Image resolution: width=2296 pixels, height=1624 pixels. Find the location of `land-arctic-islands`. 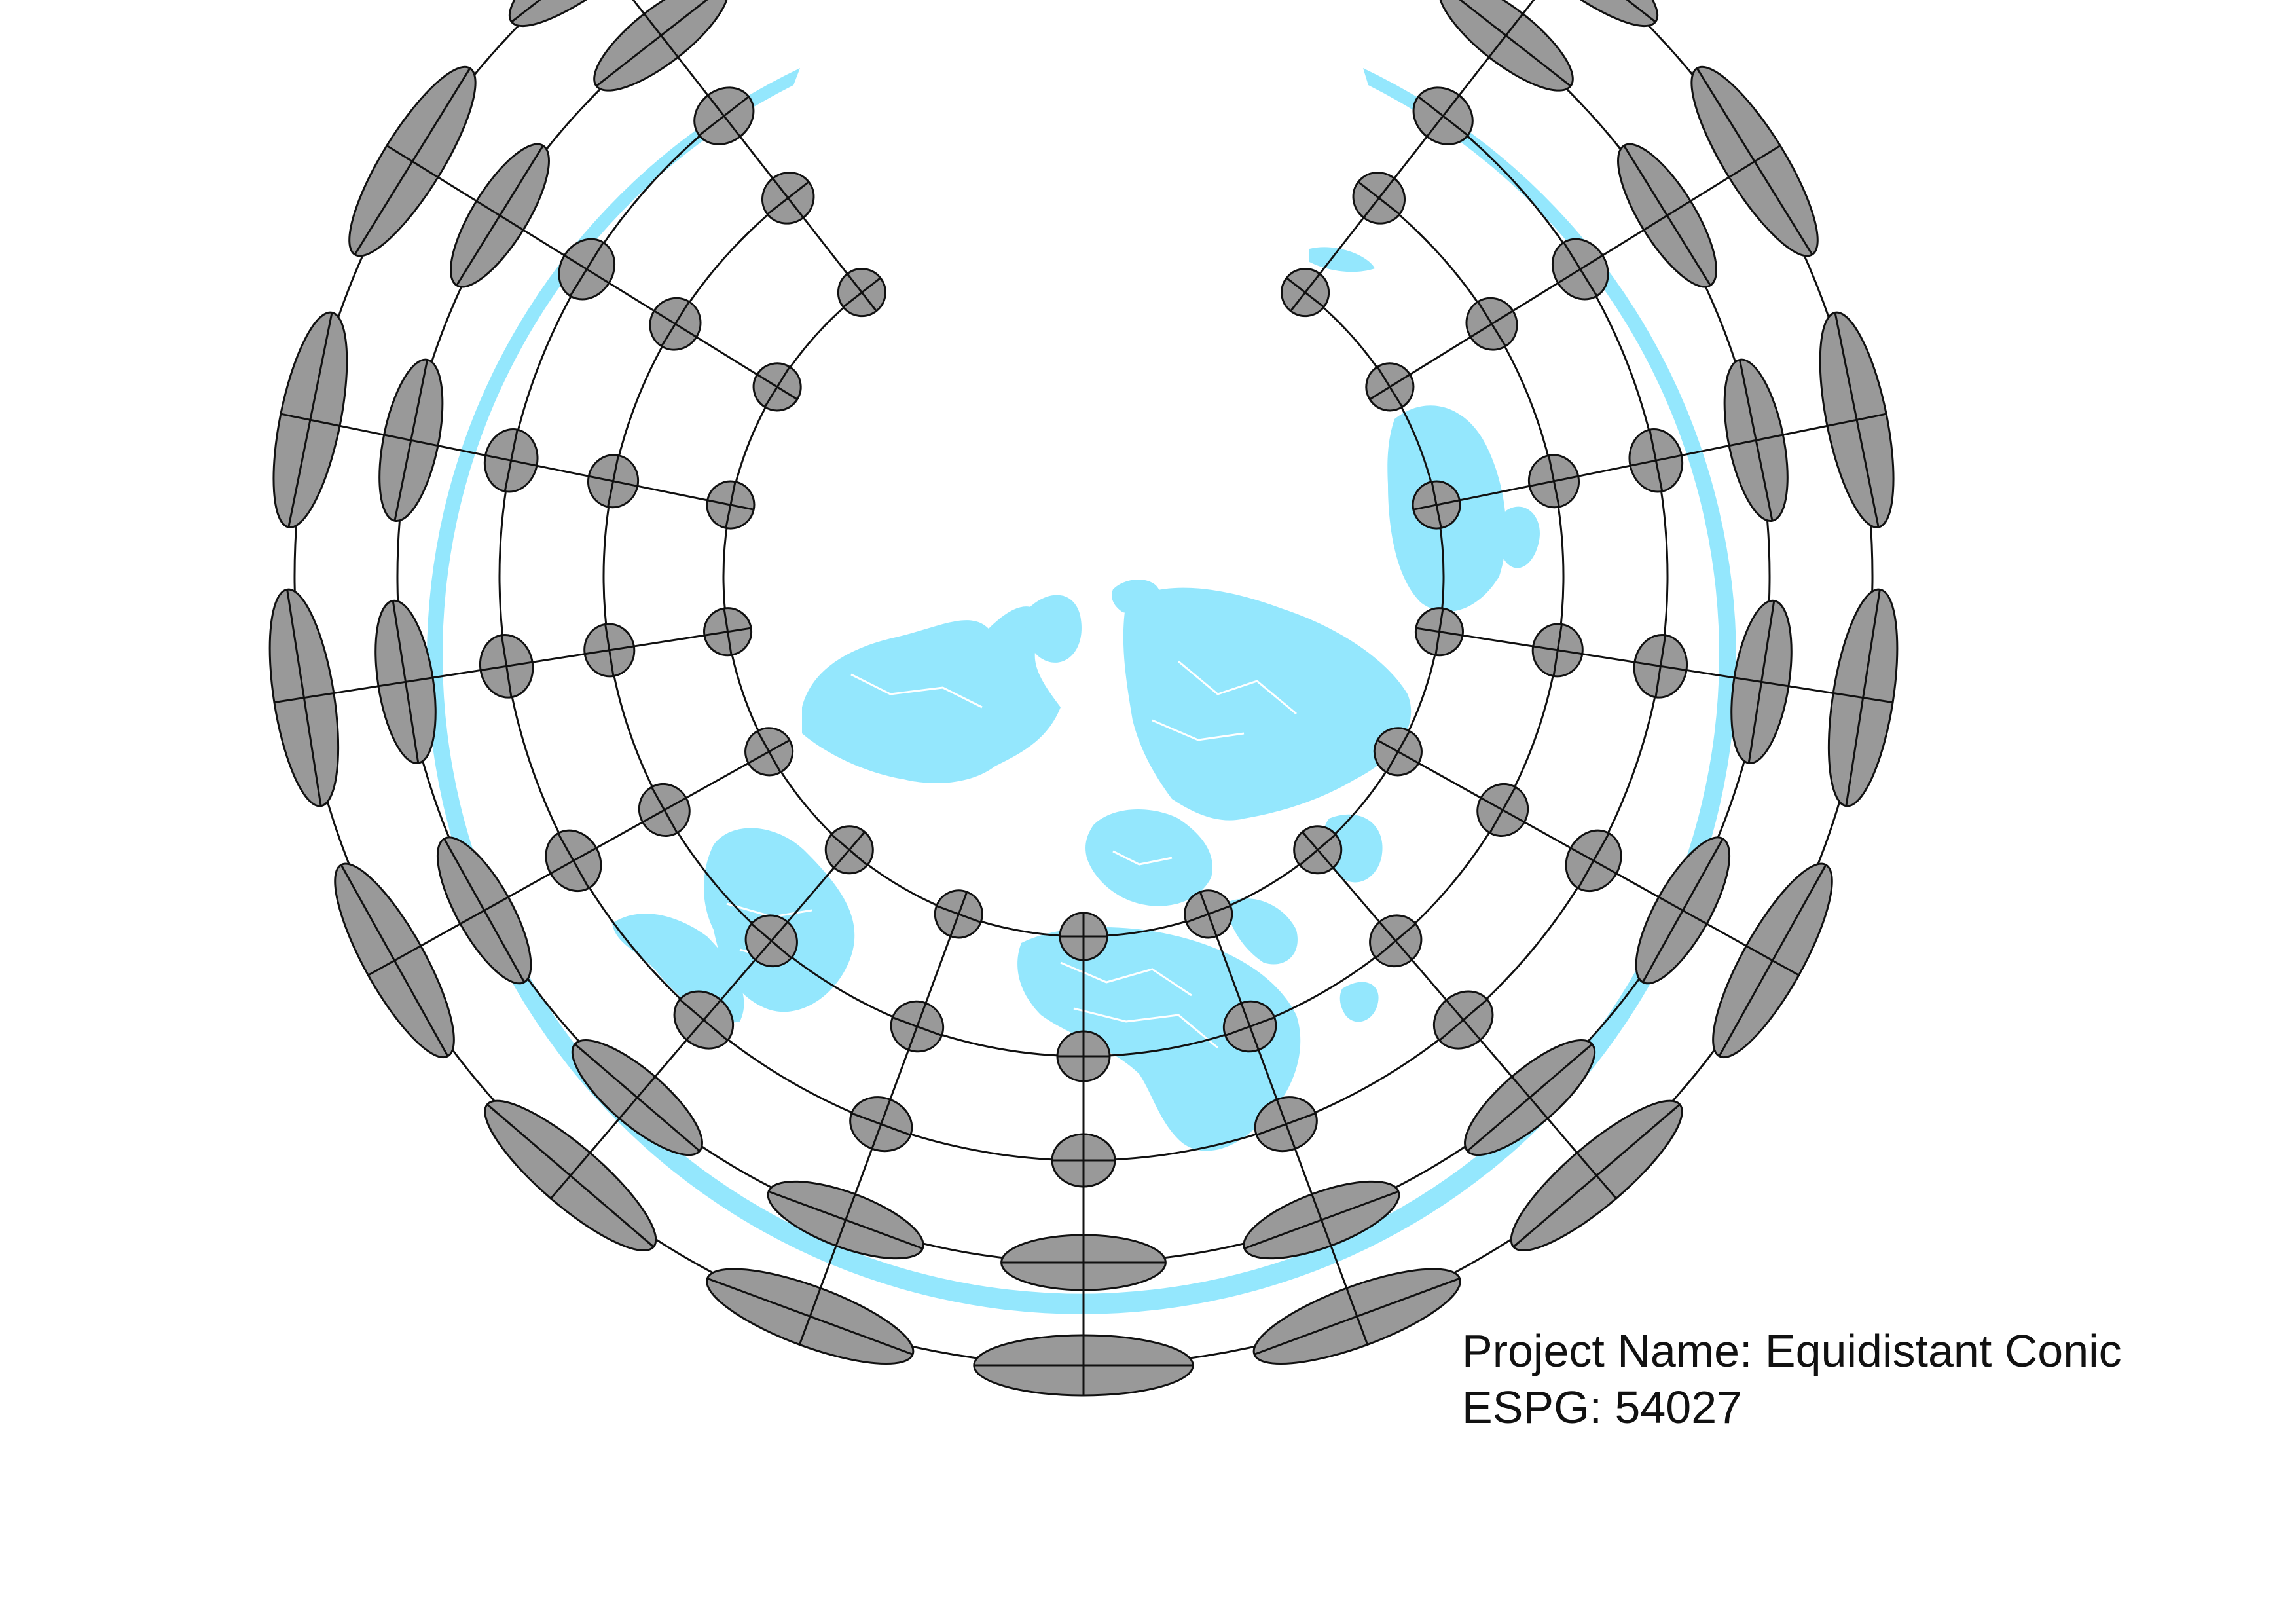

land-arctic-islands is located at coordinates (1135, 597).